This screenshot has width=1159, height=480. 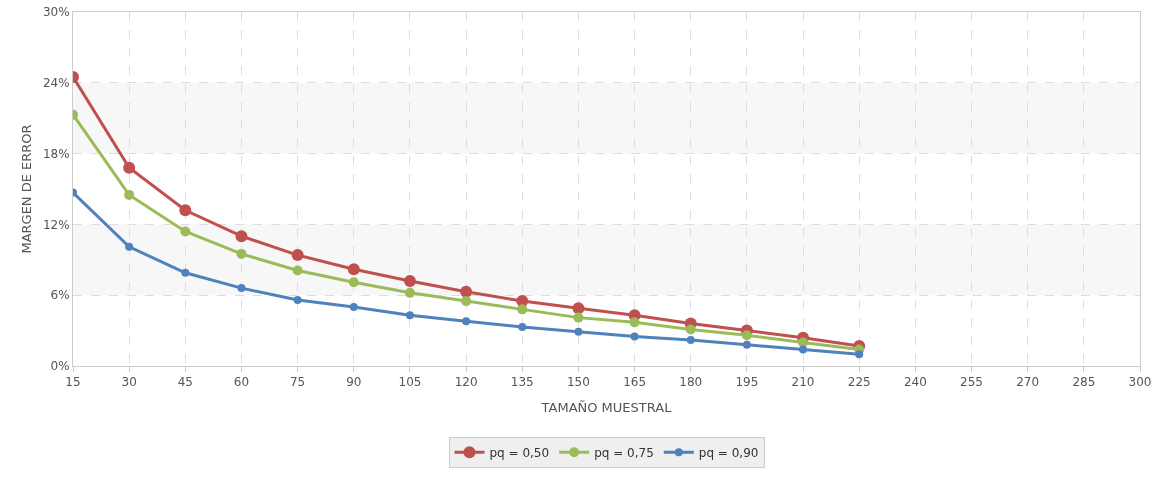 I want to click on x-tick-label: 255, so click(x=971, y=382).